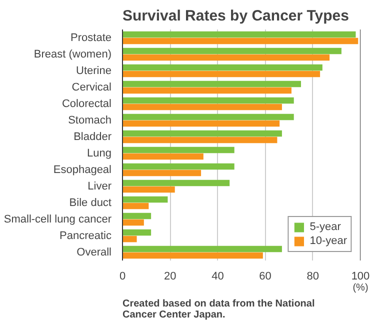  What do you see at coordinates (58, 219) in the screenshot?
I see `y-tick-label: Small-cell lung cancer` at bounding box center [58, 219].